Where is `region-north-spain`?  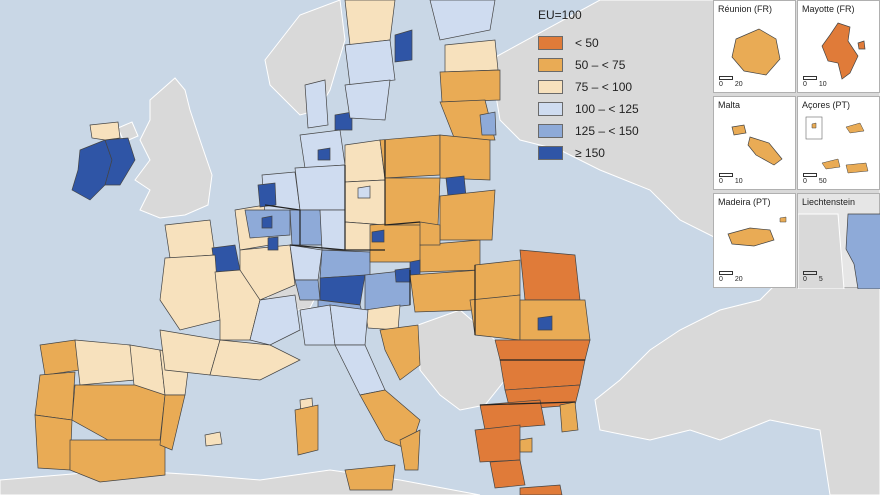 region-north-spain is located at coordinates (105, 362).